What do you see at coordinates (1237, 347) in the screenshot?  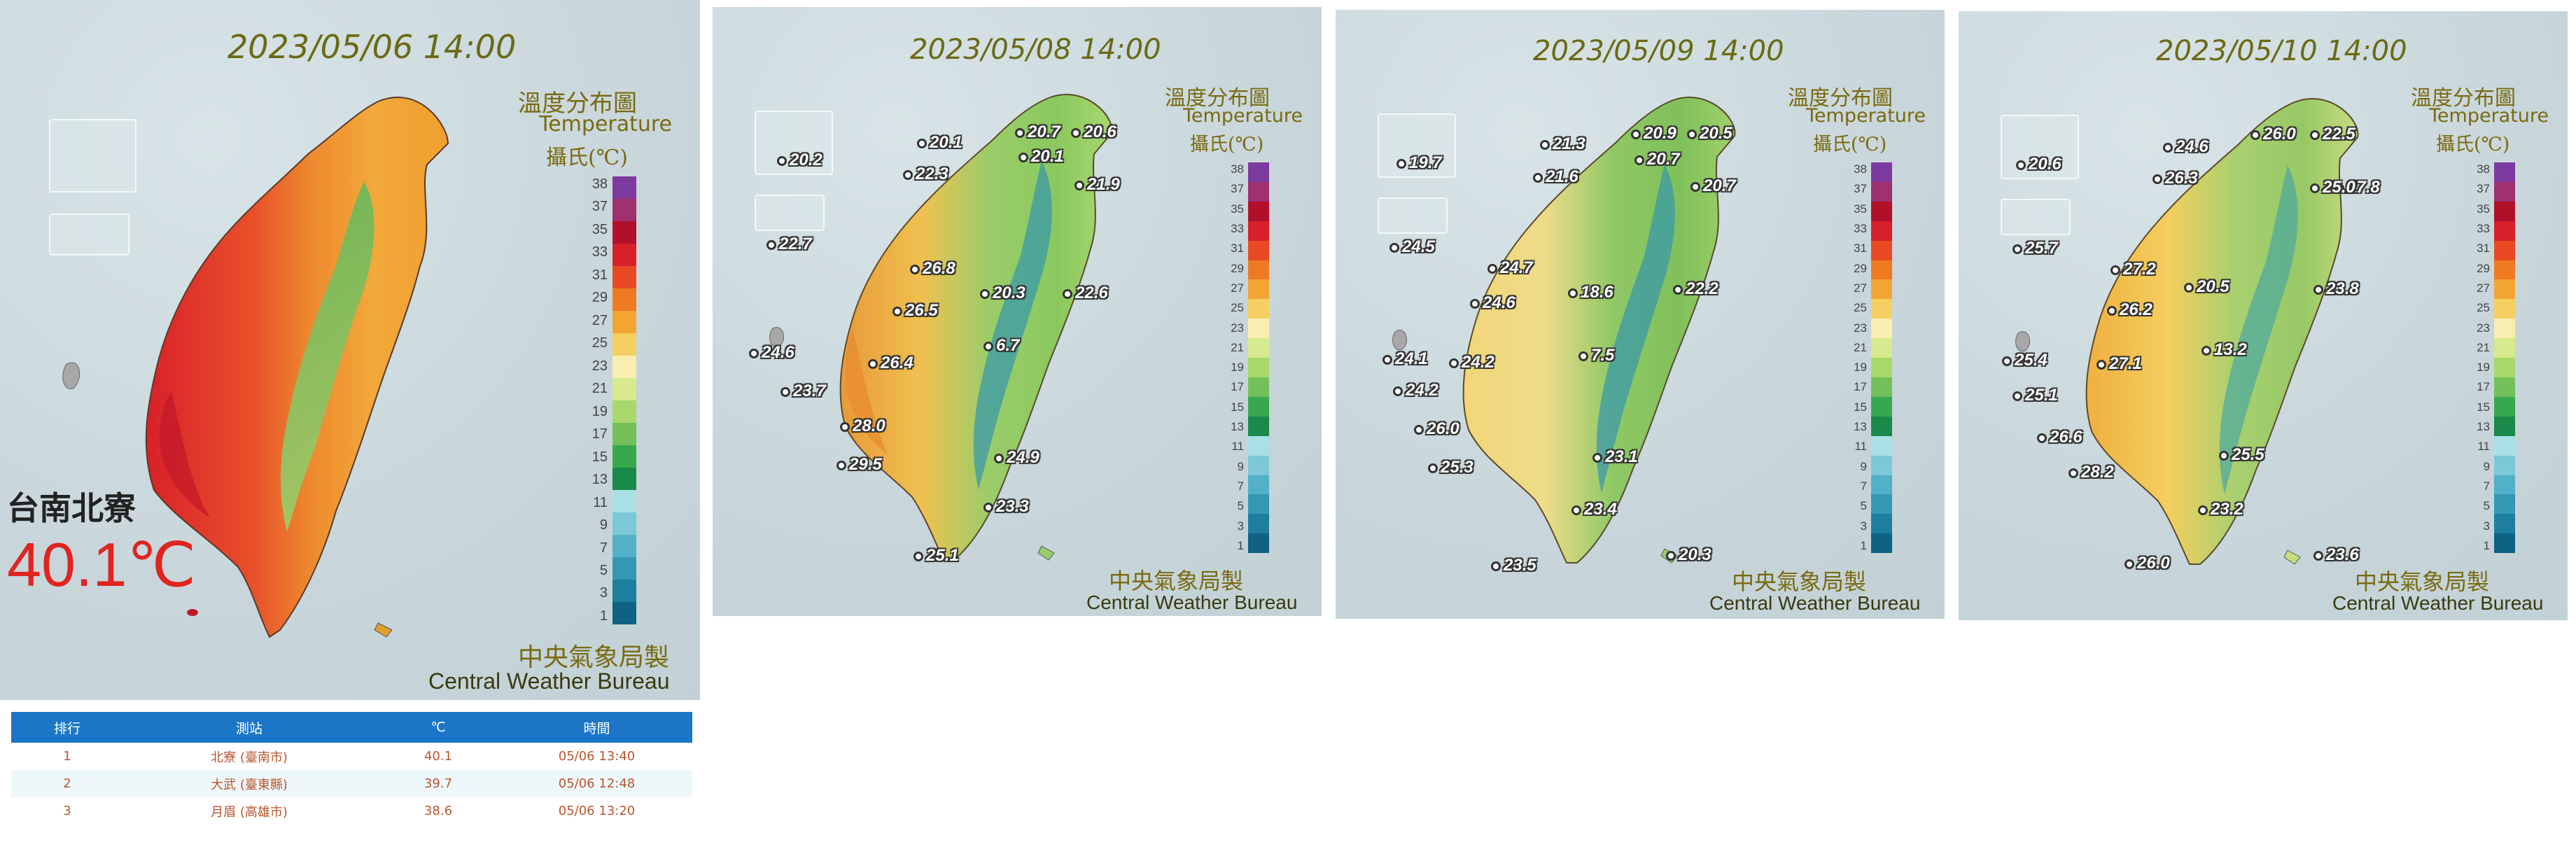 I see `scale-tick-label: 21` at bounding box center [1237, 347].